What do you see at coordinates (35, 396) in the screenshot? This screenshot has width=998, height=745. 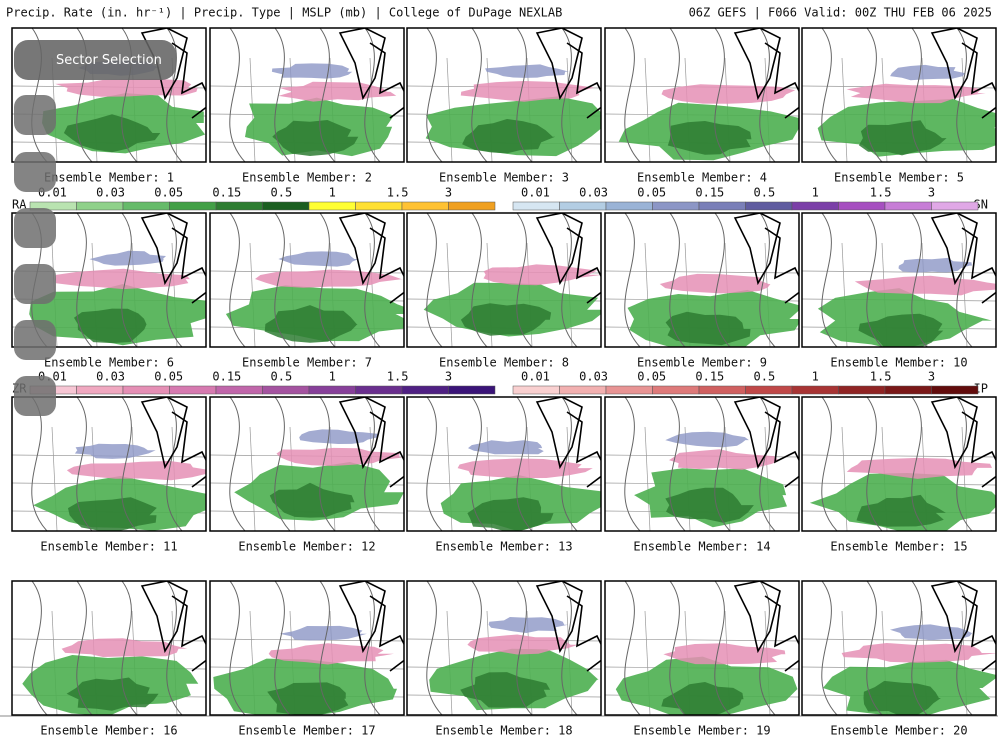 I see `download-button` at bounding box center [35, 396].